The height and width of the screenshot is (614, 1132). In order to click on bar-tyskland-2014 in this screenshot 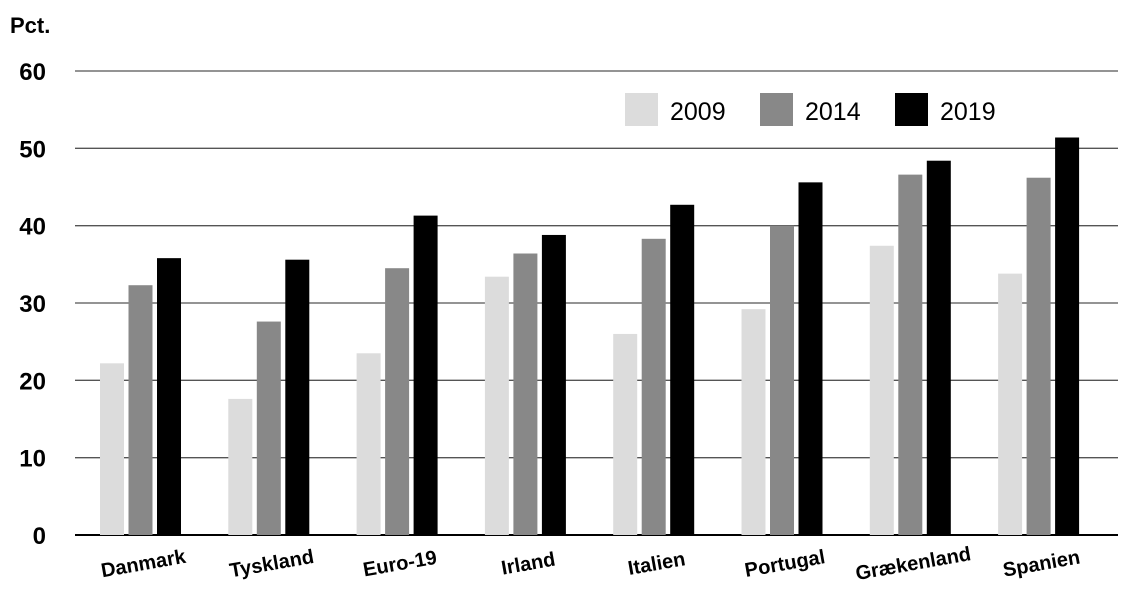, I will do `click(268, 428)`.